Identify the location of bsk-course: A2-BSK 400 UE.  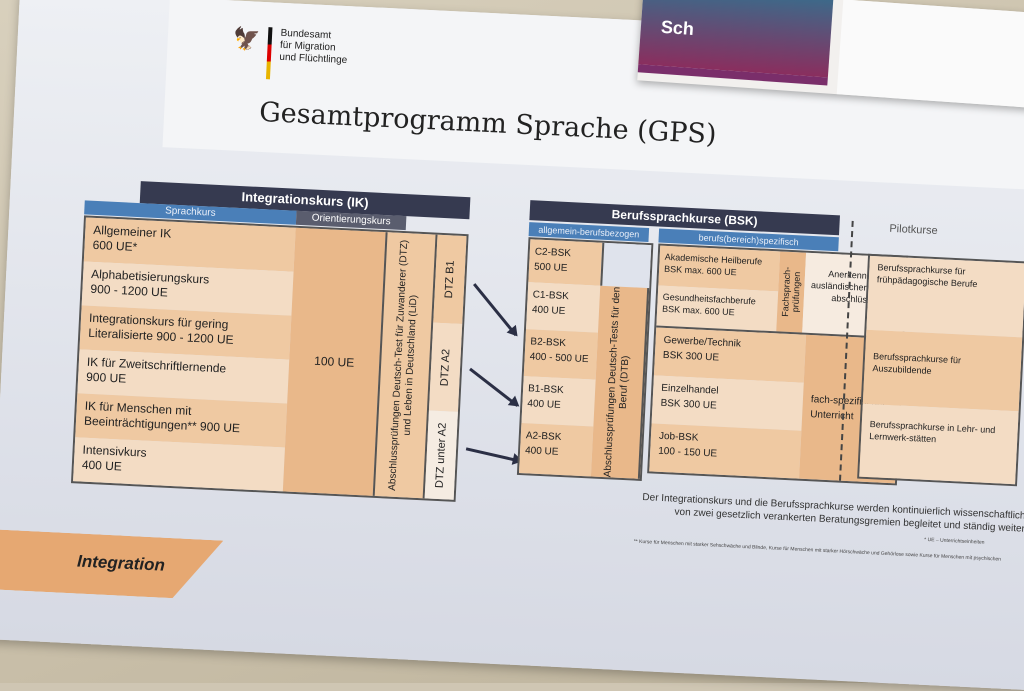
(556, 450).